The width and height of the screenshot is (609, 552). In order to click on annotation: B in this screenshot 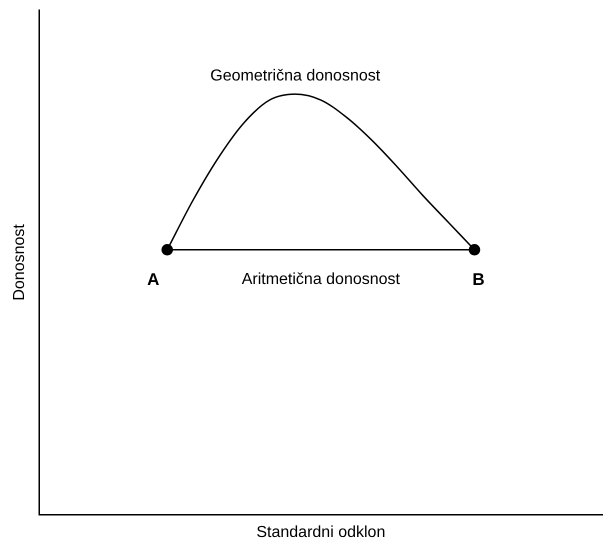, I will do `click(478, 279)`.